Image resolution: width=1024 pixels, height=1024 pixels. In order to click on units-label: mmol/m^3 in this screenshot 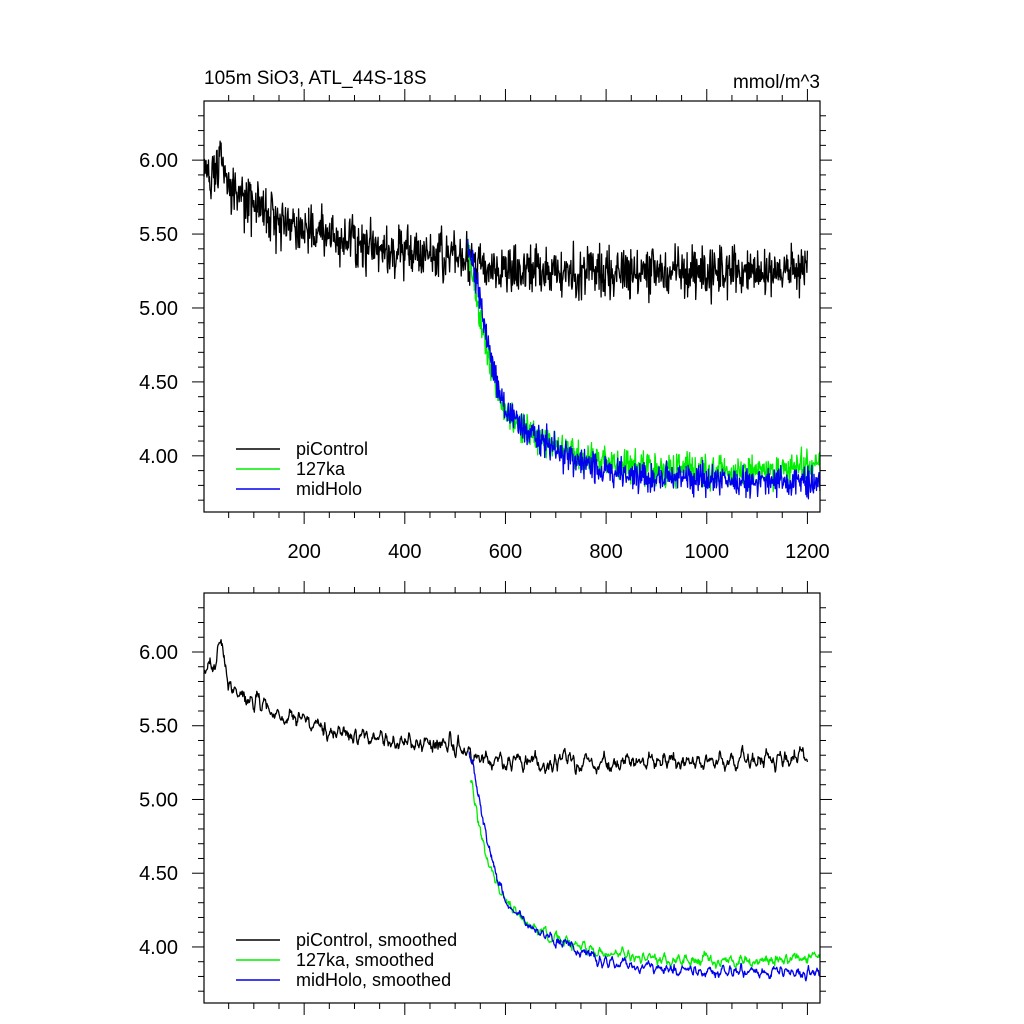, I will do `click(776, 82)`.